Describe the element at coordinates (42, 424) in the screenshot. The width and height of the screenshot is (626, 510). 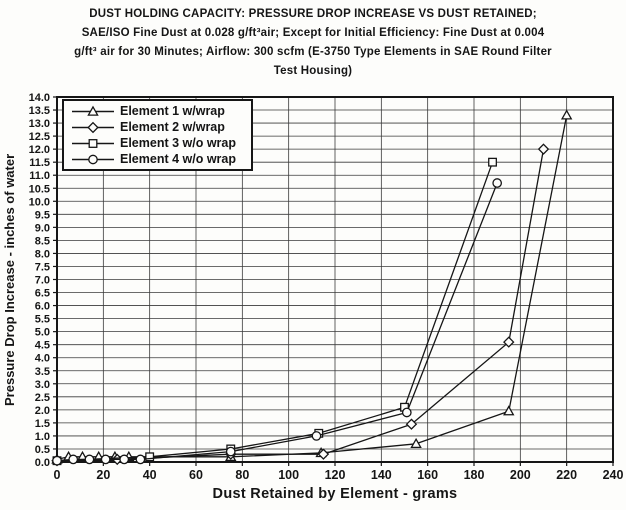
I see `svg-text: 1.5` at that location.